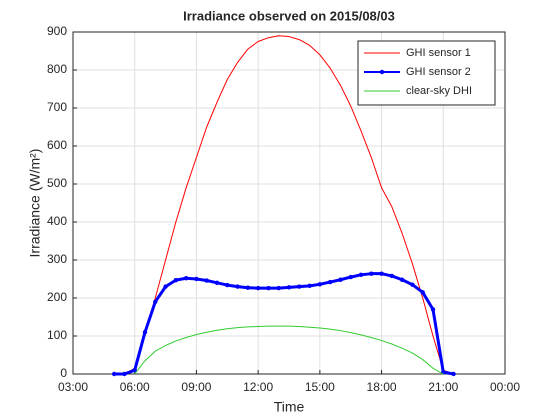 The height and width of the screenshot is (420, 560). Describe the element at coordinates (289, 350) in the screenshot. I see `series-line` at that location.